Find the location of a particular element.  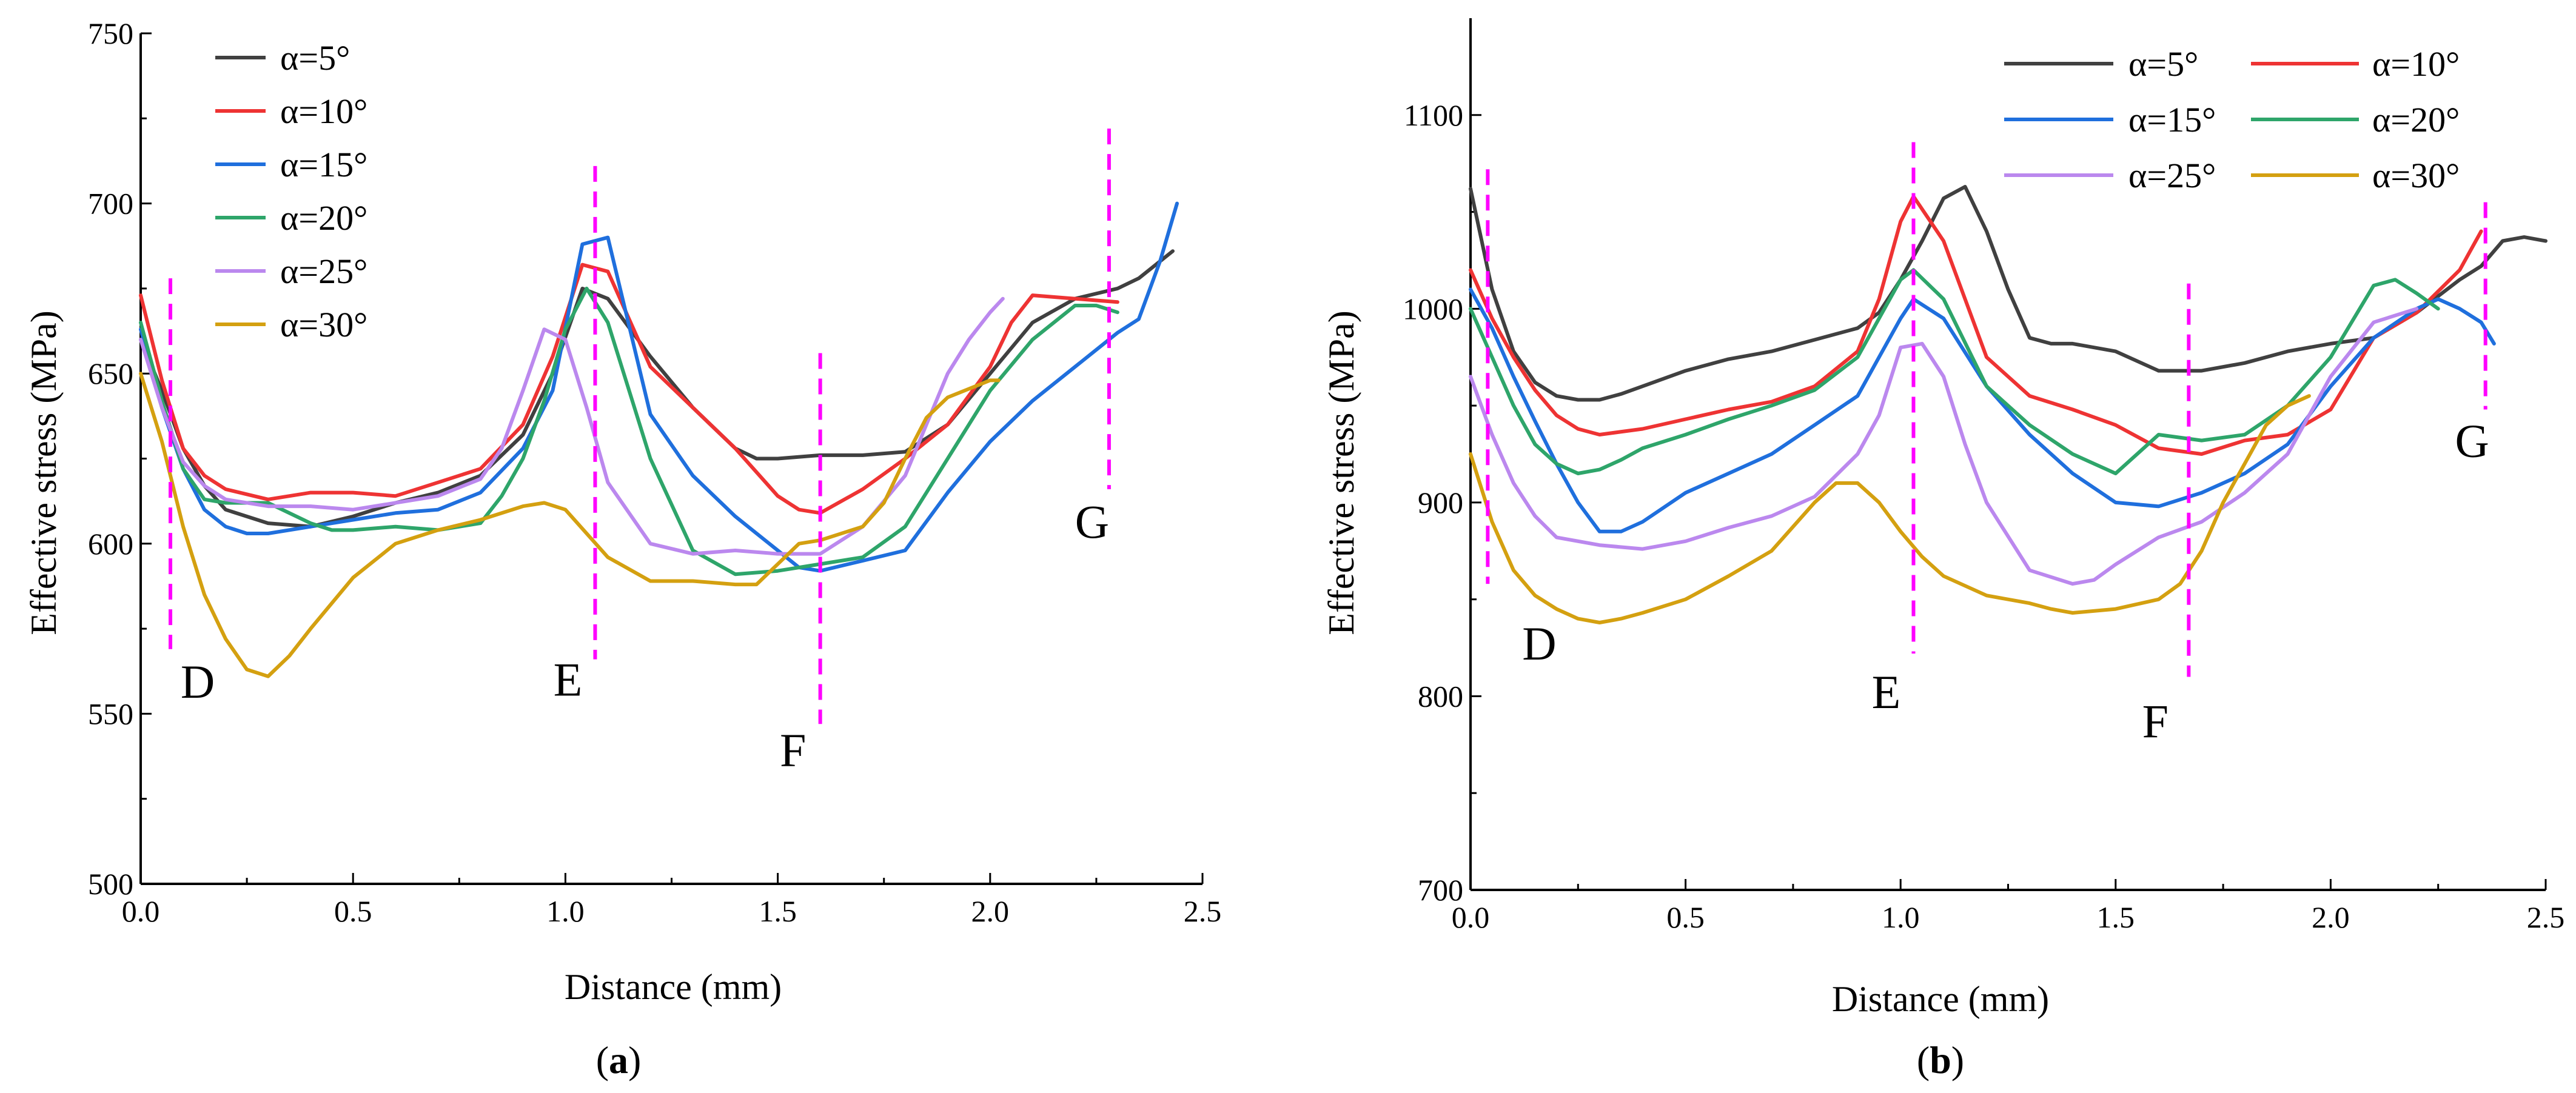

chart-a-xlabel: Distance (mm) is located at coordinates (674, 987).